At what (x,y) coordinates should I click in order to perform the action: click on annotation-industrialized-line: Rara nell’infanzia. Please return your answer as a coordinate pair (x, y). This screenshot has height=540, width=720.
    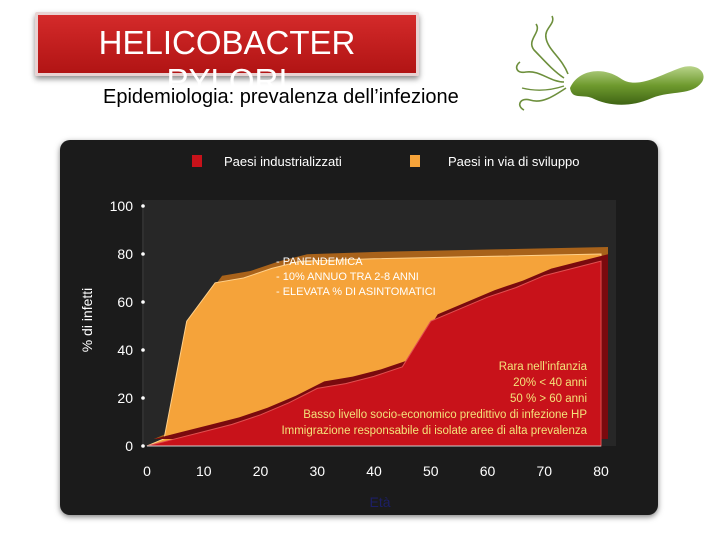
    Looking at the image, I should click on (543, 367).